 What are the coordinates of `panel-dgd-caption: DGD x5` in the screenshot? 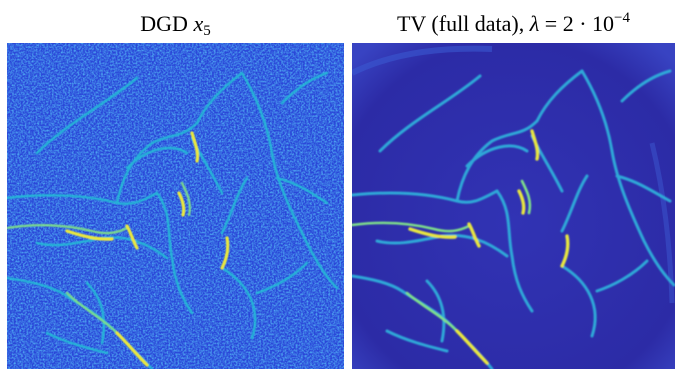 It's located at (175, 25).